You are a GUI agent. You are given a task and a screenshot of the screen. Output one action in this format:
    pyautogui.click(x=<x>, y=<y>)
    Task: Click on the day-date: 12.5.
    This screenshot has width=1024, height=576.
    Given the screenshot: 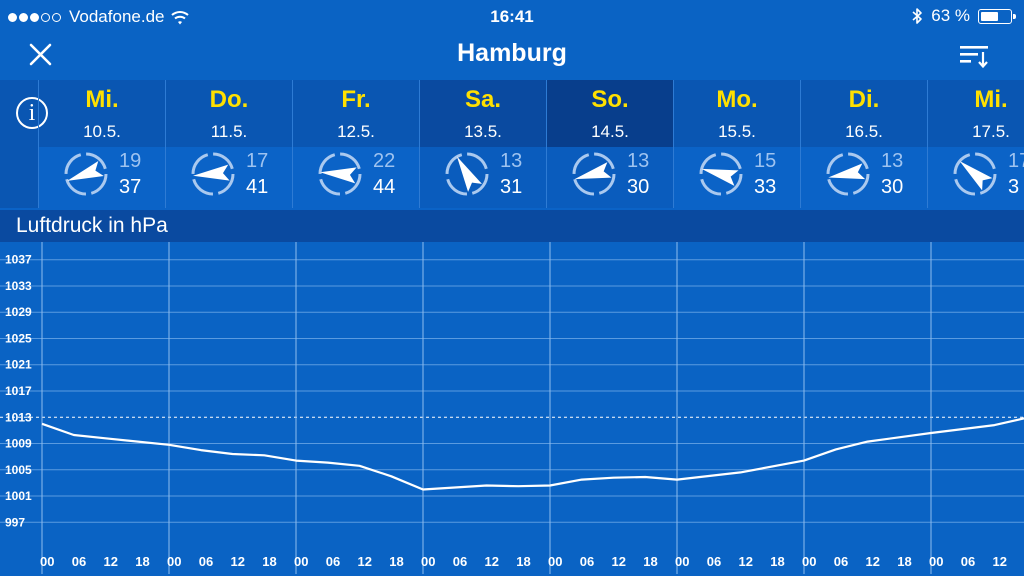 What is the action you would take?
    pyautogui.click(x=356, y=131)
    